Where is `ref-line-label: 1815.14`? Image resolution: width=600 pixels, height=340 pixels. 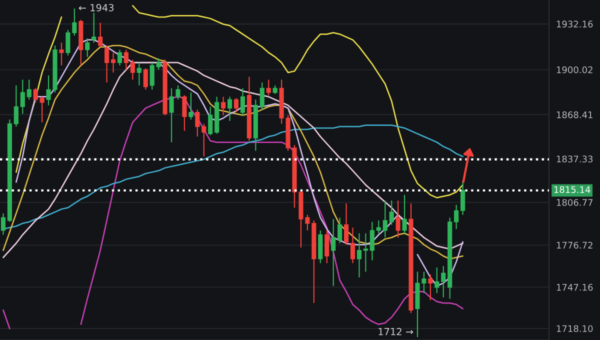
ref-line-label: 1815.14 is located at coordinates (572, 190).